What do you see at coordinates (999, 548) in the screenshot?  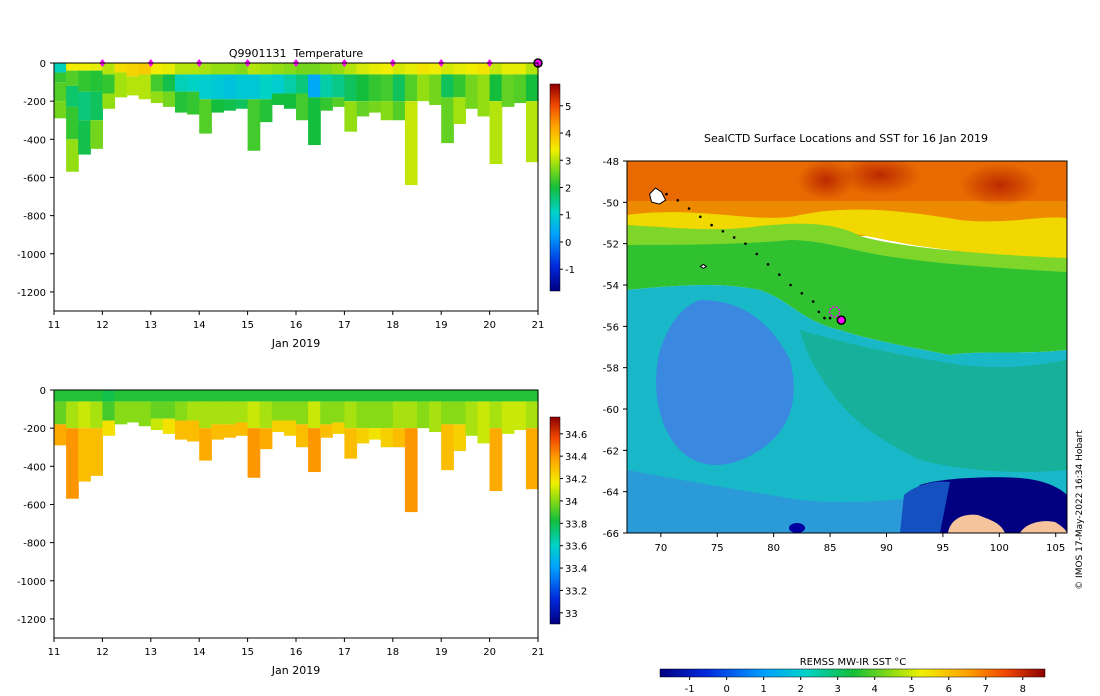 I see `map-x-tick-label: 100` at bounding box center [999, 548].